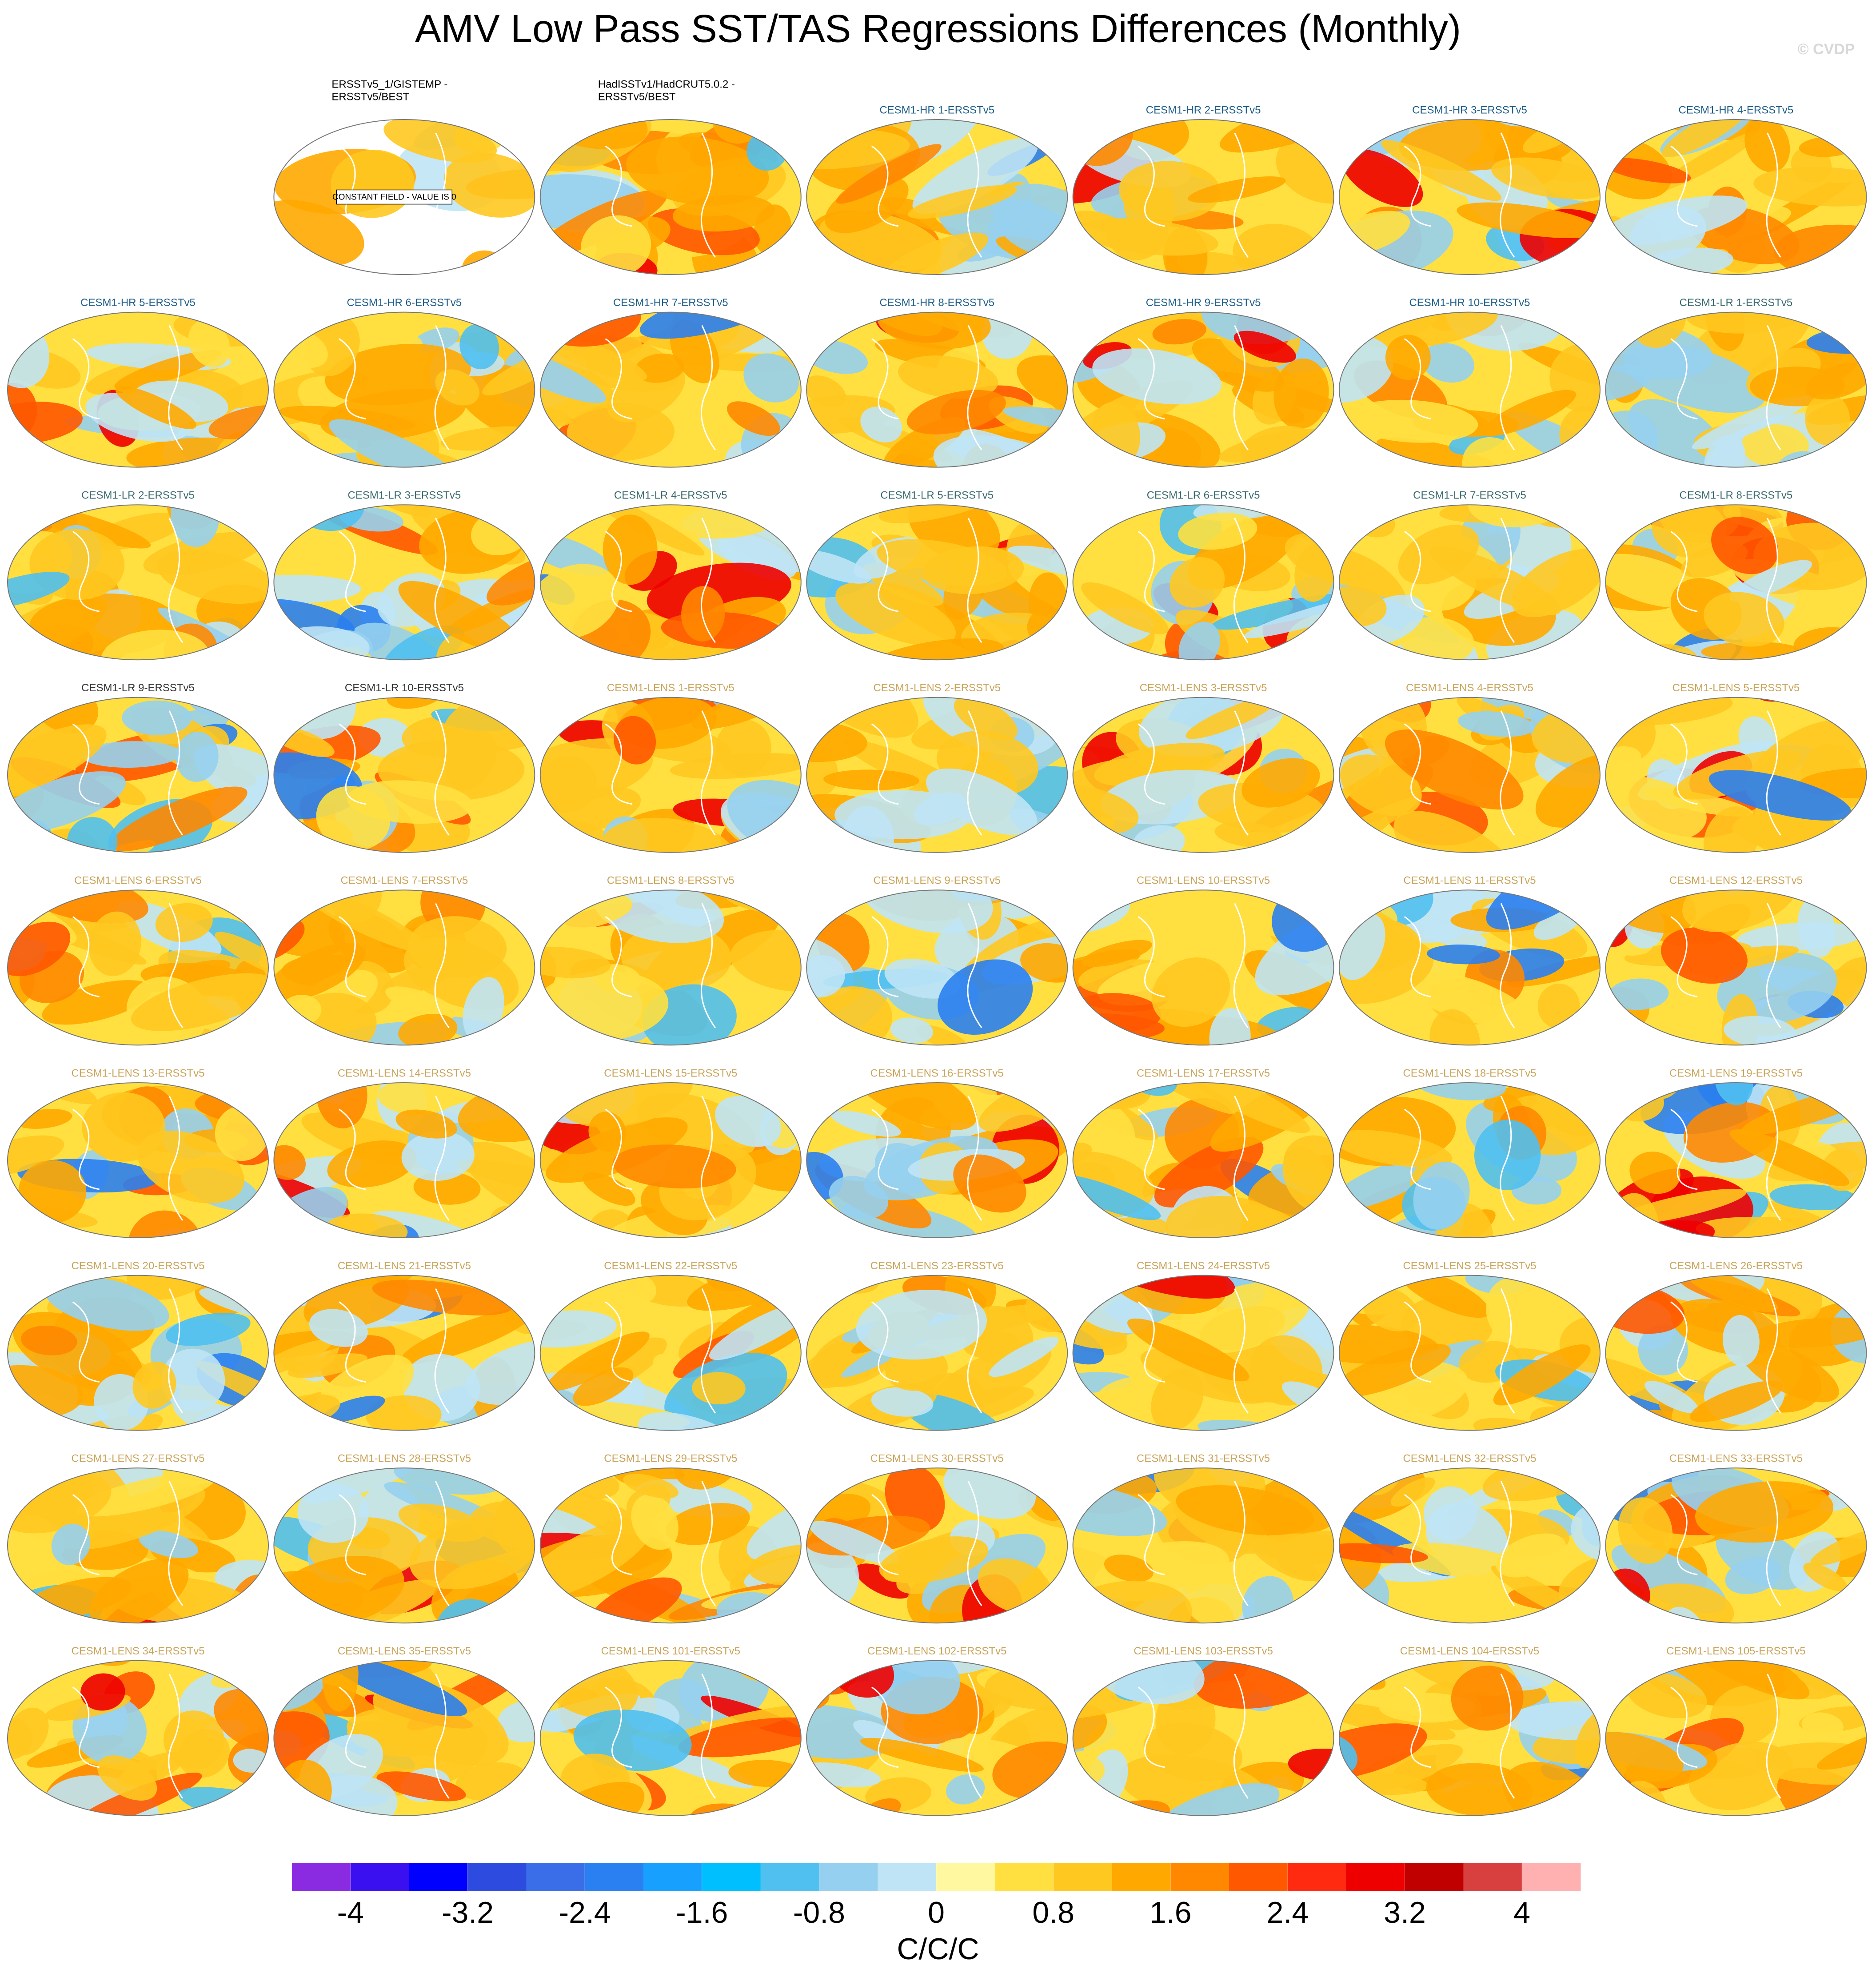 This screenshot has width=1876, height=1977. I want to click on map-panel: CESM1-LR 5-ERSSTv5, so click(937, 575).